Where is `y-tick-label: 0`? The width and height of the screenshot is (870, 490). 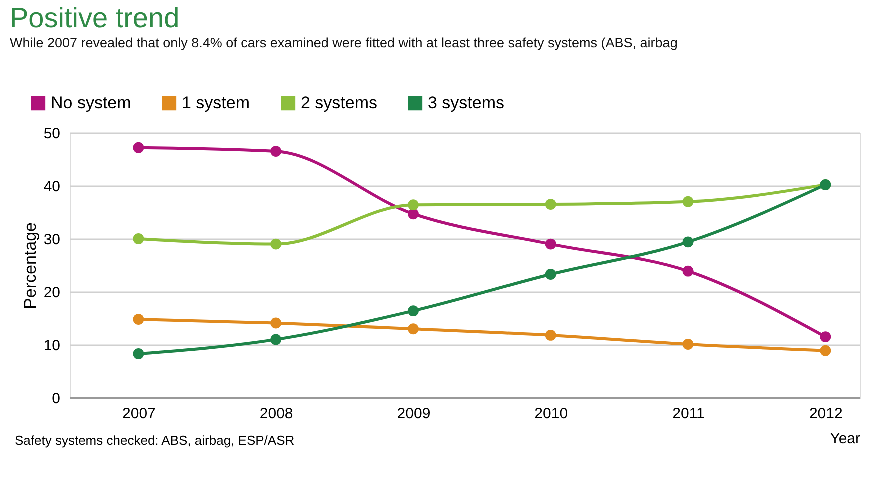
y-tick-label: 0 is located at coordinates (56, 399).